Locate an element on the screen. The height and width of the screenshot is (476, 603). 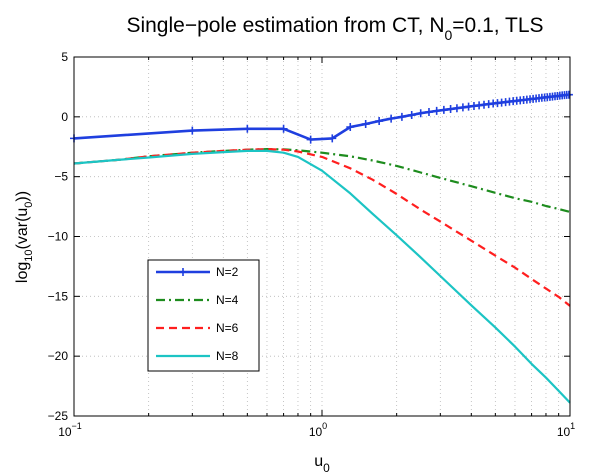
y-tick-label: 5 is located at coordinates (64, 57).